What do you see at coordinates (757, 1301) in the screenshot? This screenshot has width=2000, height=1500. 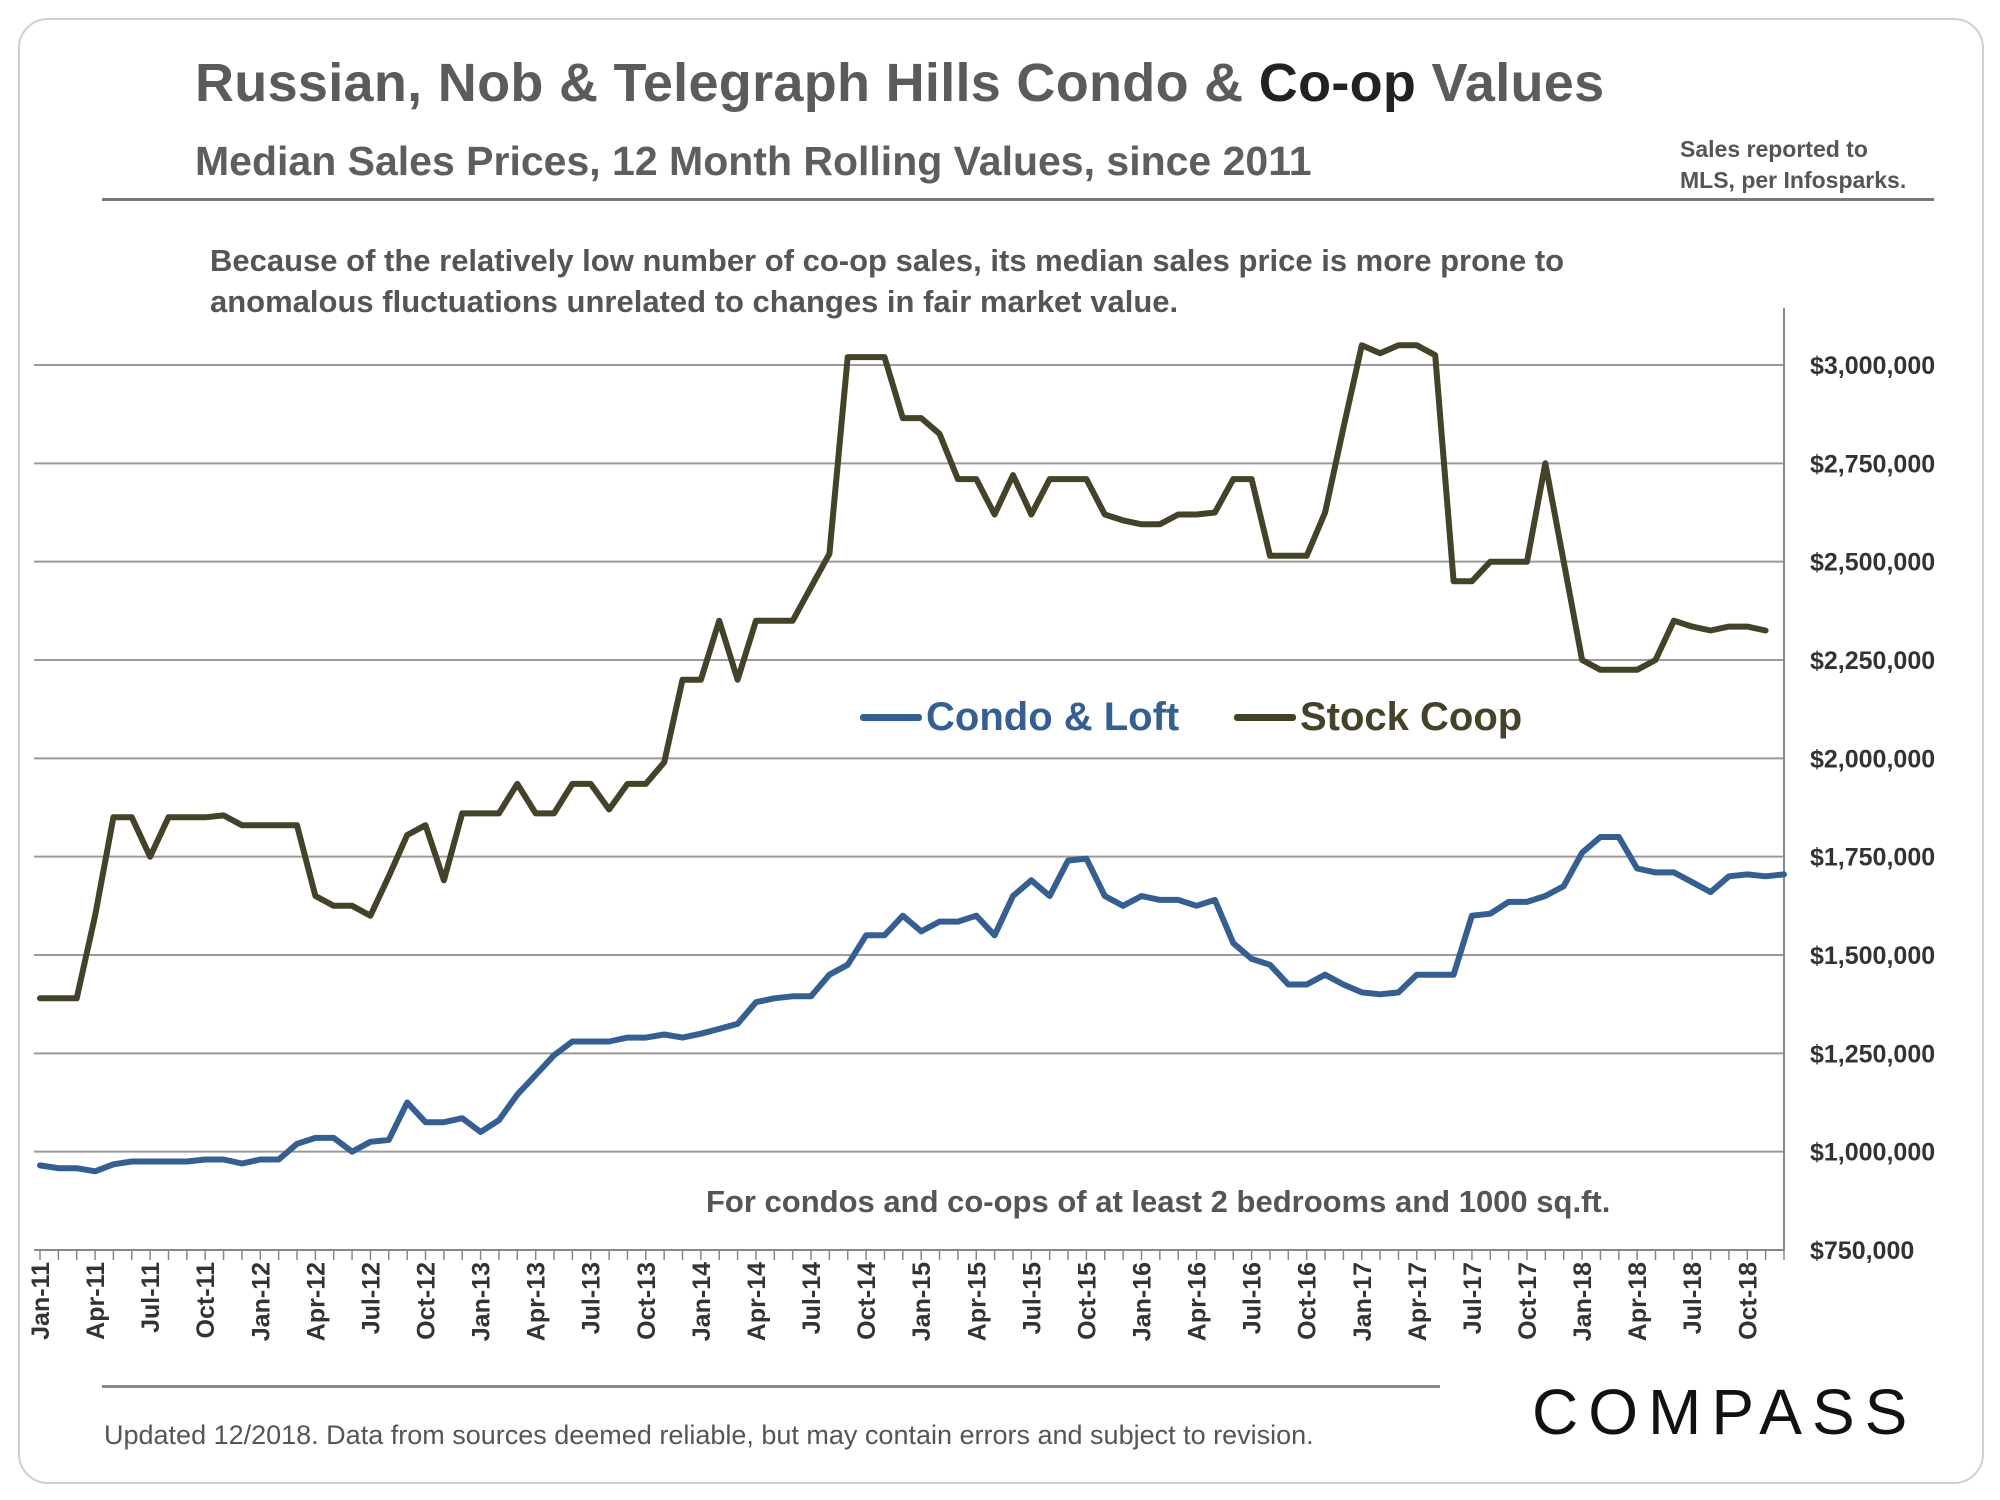 I see `x-tick-label: Apr-14` at bounding box center [757, 1301].